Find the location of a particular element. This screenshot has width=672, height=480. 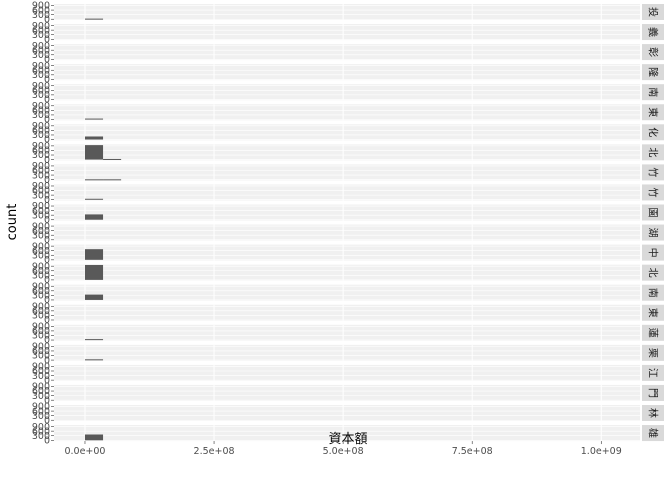

facet-strip-label: 蓮 is located at coordinates (653, 333).